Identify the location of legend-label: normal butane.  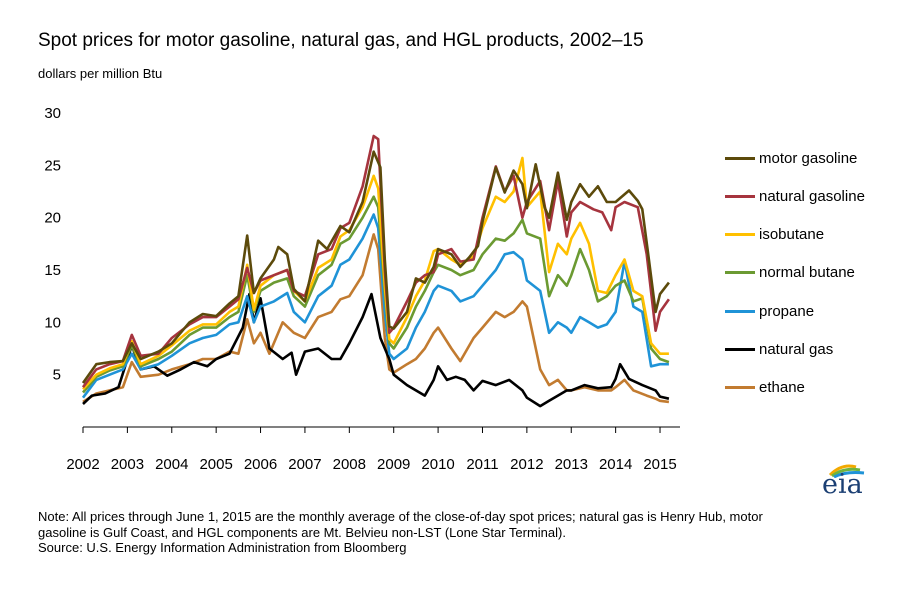
(807, 273).